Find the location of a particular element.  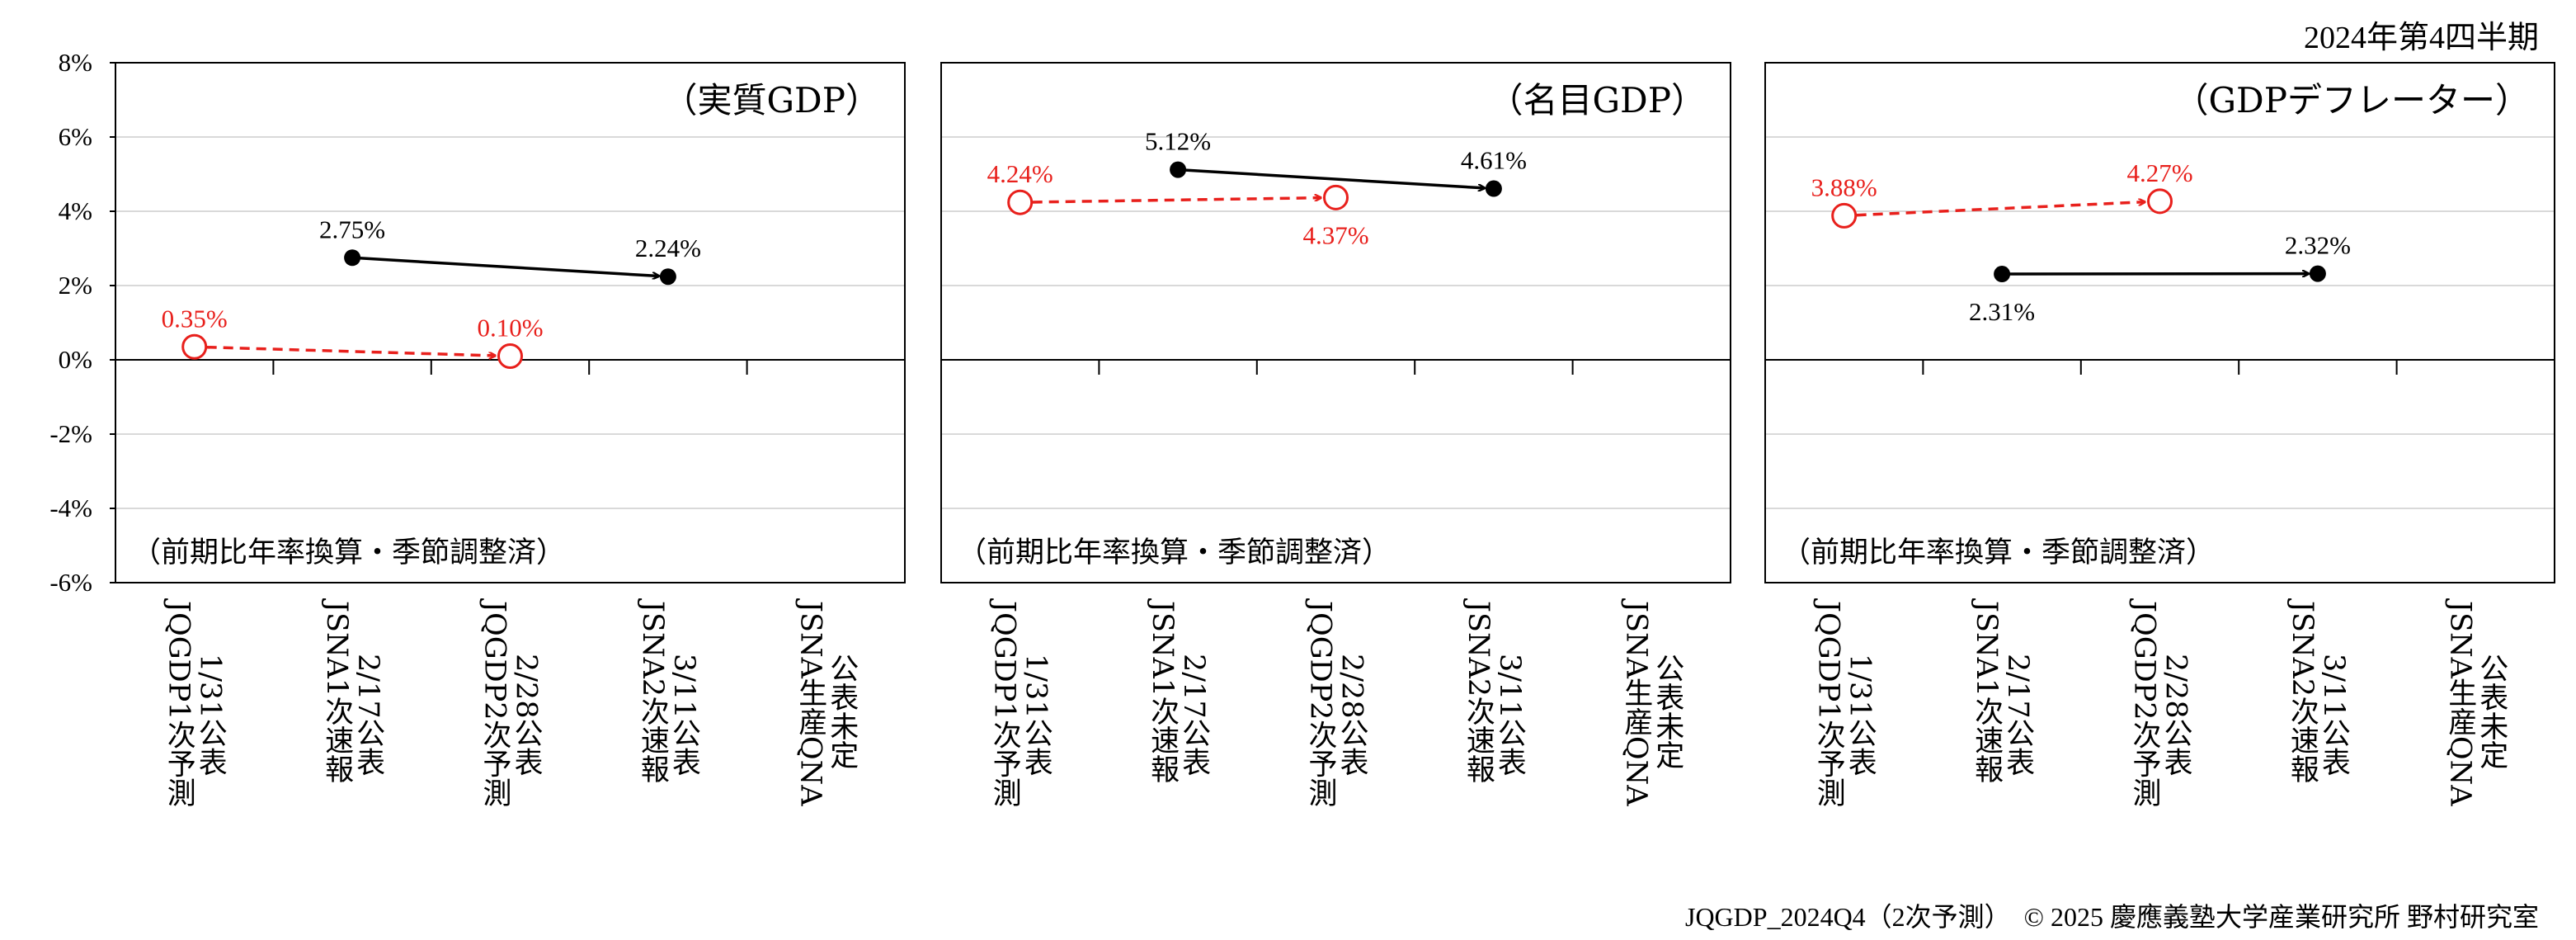

data-label: 3.88% is located at coordinates (1844, 186).